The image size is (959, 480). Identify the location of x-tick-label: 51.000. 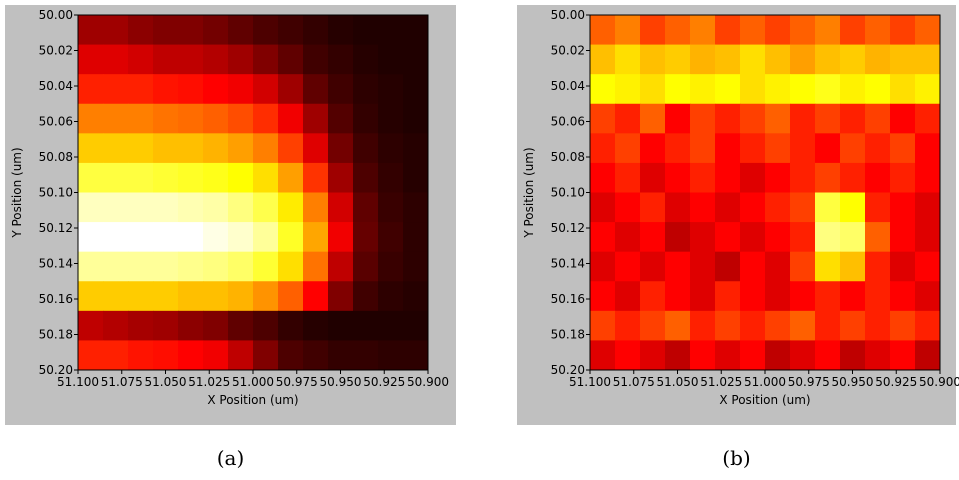
(765, 382).